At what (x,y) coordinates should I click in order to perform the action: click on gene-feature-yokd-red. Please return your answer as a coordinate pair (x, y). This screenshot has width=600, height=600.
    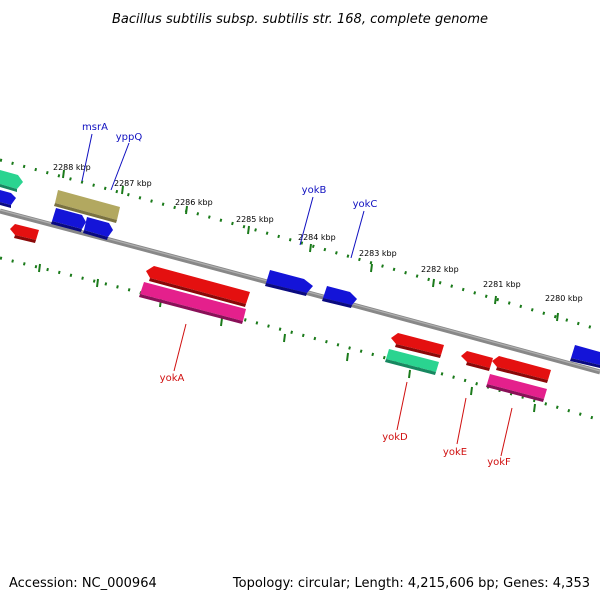
    Looking at the image, I should click on (417, 345).